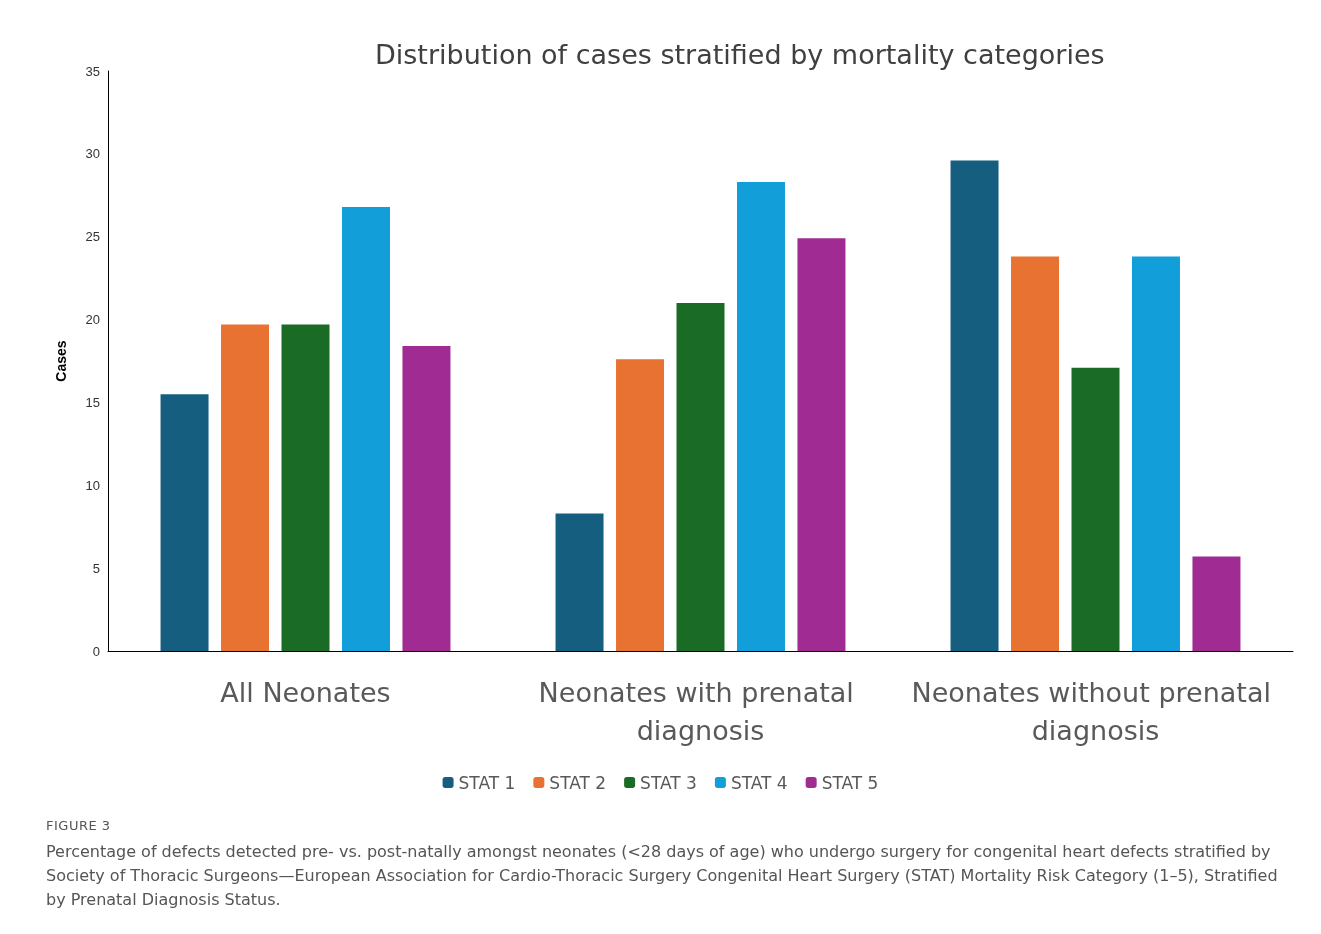  Describe the element at coordinates (305, 692) in the screenshot. I see `x-tick-label: All Neonates` at that location.